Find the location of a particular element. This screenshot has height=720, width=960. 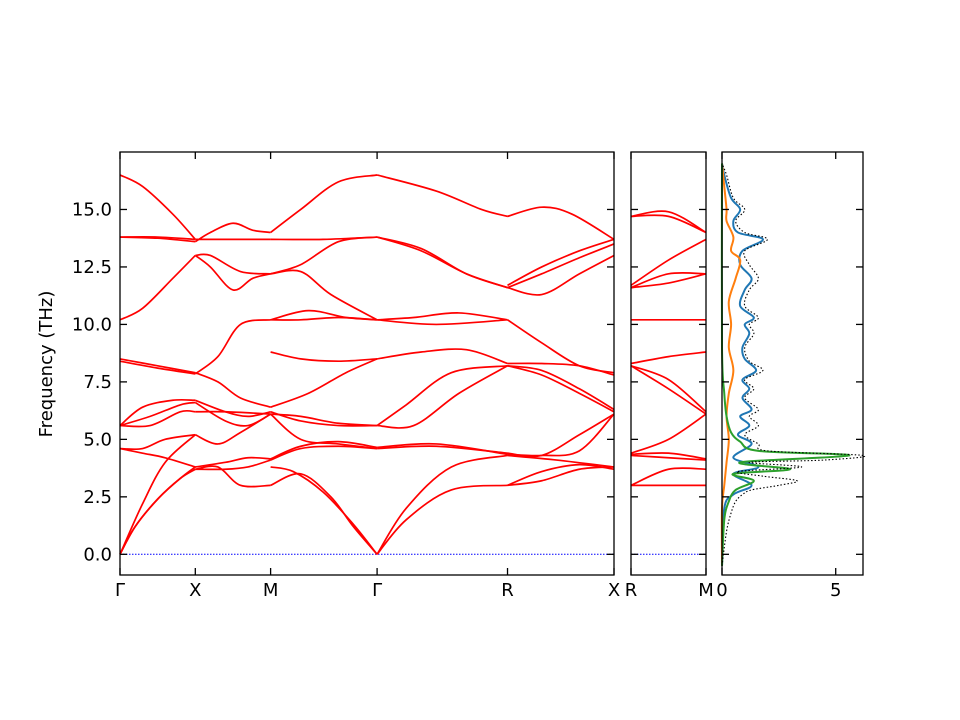

y-tick-label: 7.5 is located at coordinates (97, 382).